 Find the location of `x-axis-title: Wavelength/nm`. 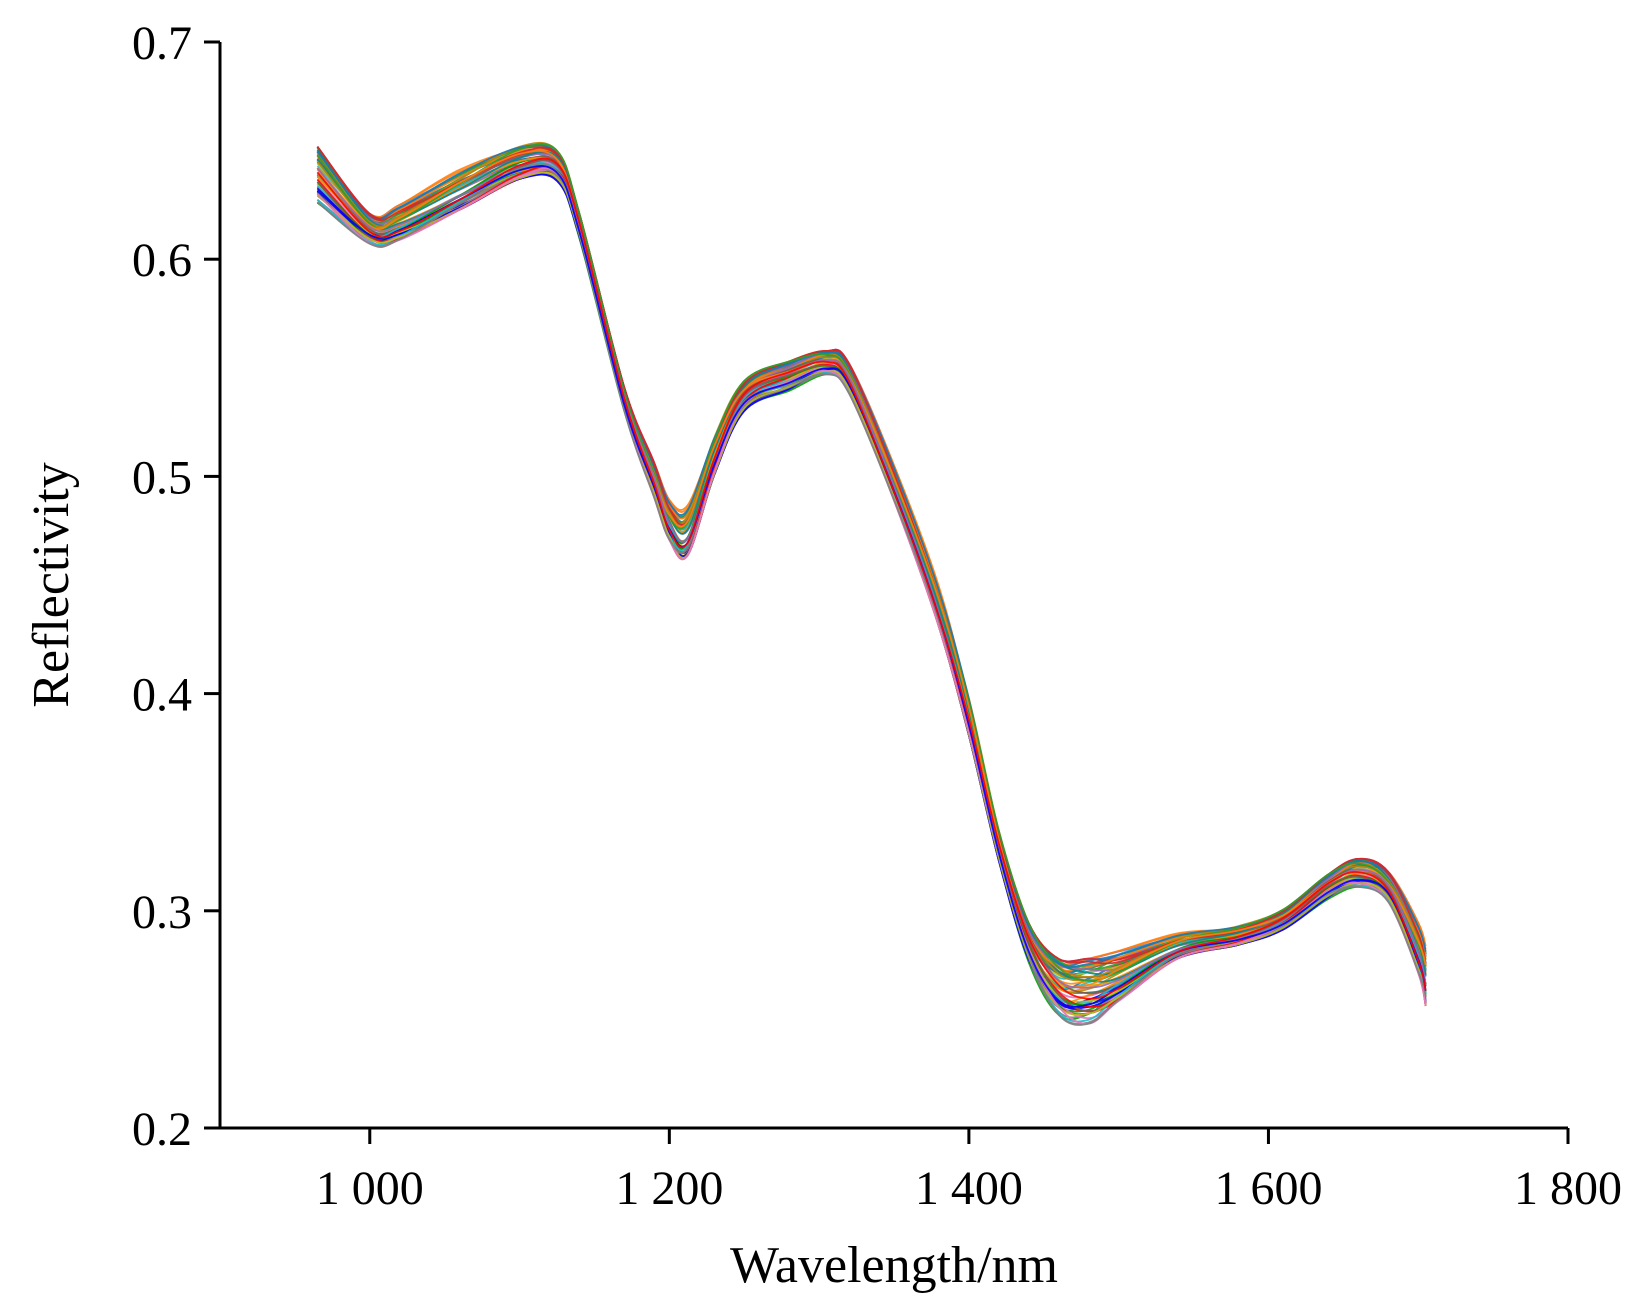

x-axis-title: Wavelength/nm is located at coordinates (894, 1265).